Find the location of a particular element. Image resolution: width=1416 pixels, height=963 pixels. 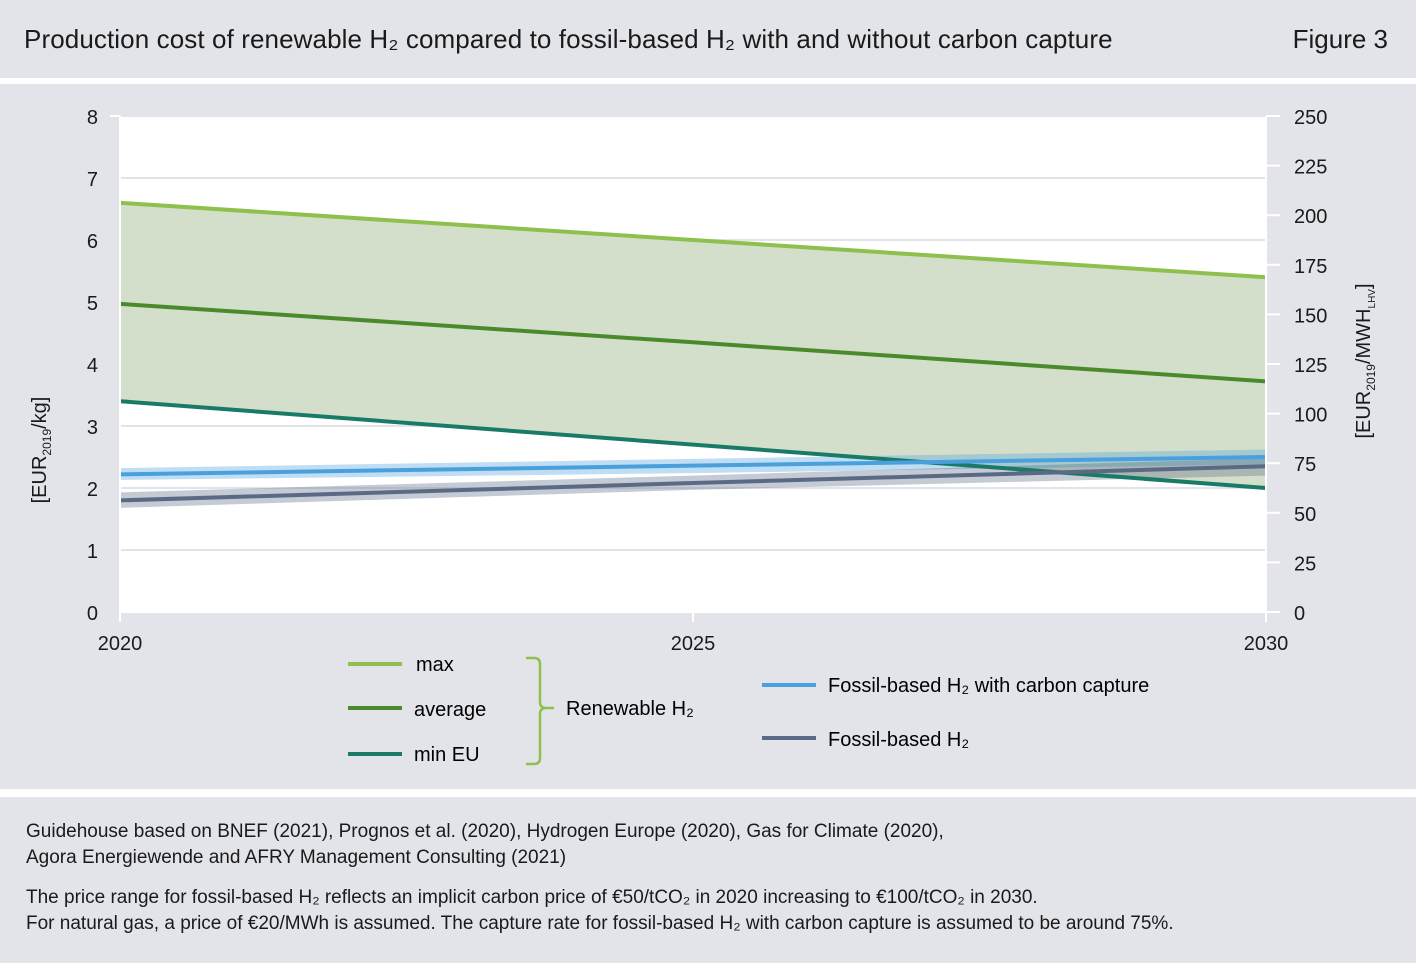

y-axis-title: [EUR2019/kg] is located at coordinates (41, 450).